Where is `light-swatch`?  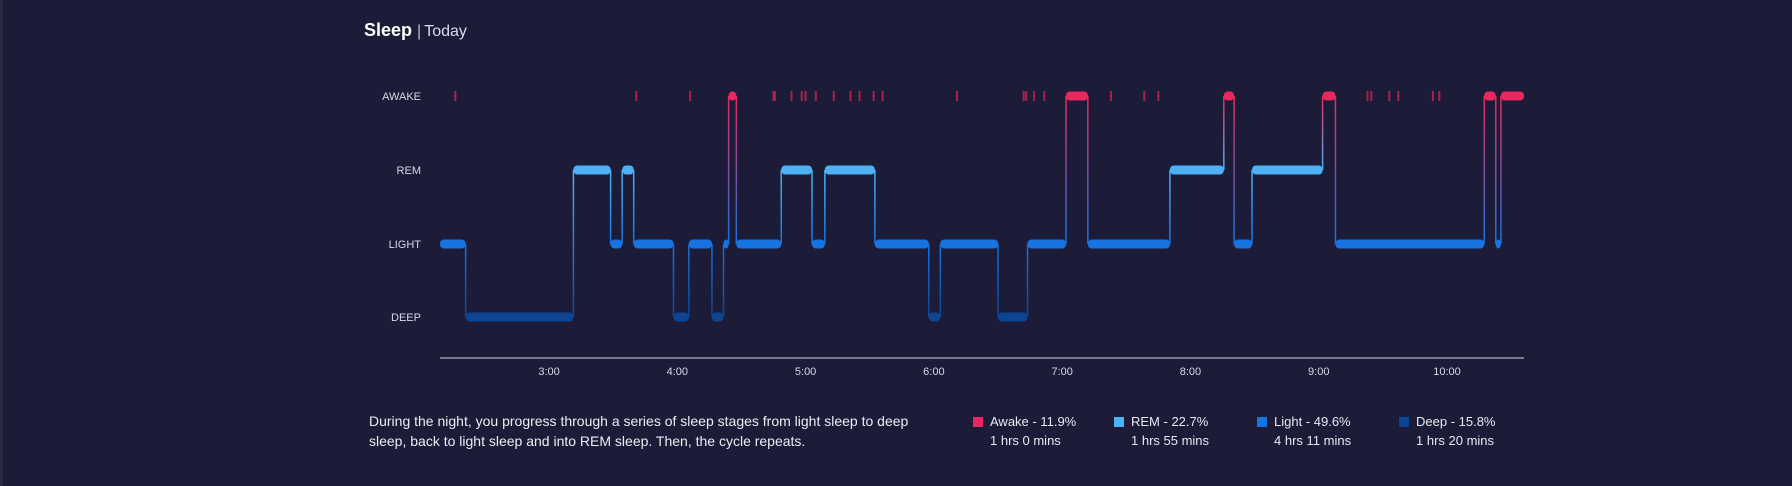
light-swatch is located at coordinates (1262, 422).